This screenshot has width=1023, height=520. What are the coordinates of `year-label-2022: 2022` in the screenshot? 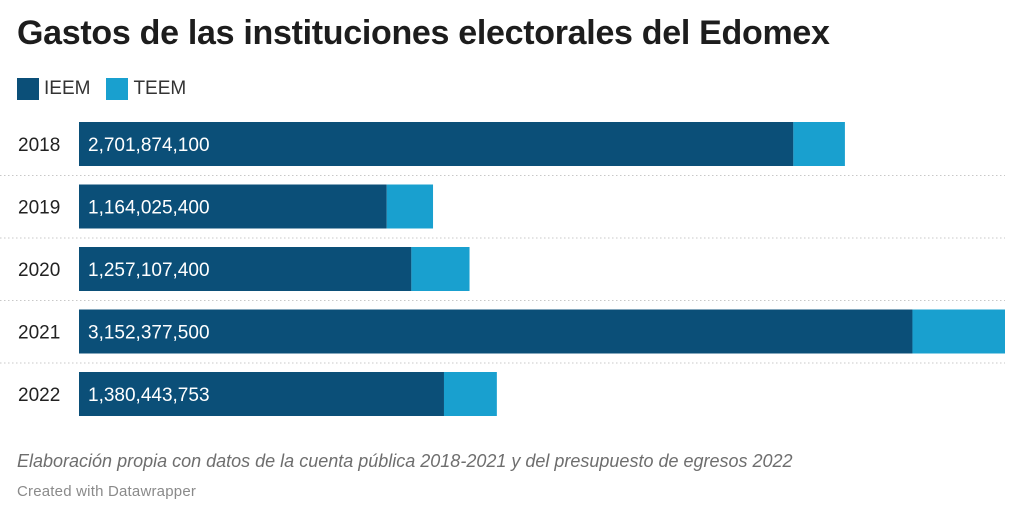 It's located at (39, 395).